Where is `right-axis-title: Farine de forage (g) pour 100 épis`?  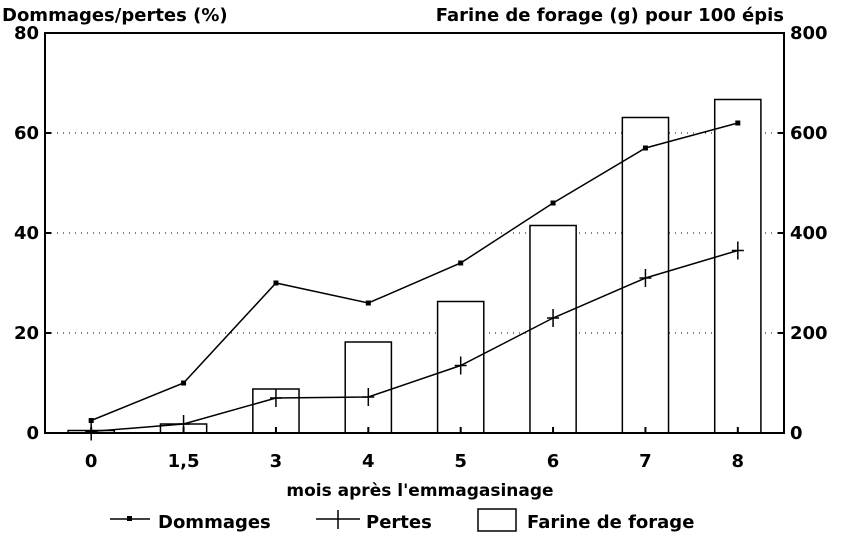 right-axis-title: Farine de forage (g) pour 100 épis is located at coordinates (610, 15).